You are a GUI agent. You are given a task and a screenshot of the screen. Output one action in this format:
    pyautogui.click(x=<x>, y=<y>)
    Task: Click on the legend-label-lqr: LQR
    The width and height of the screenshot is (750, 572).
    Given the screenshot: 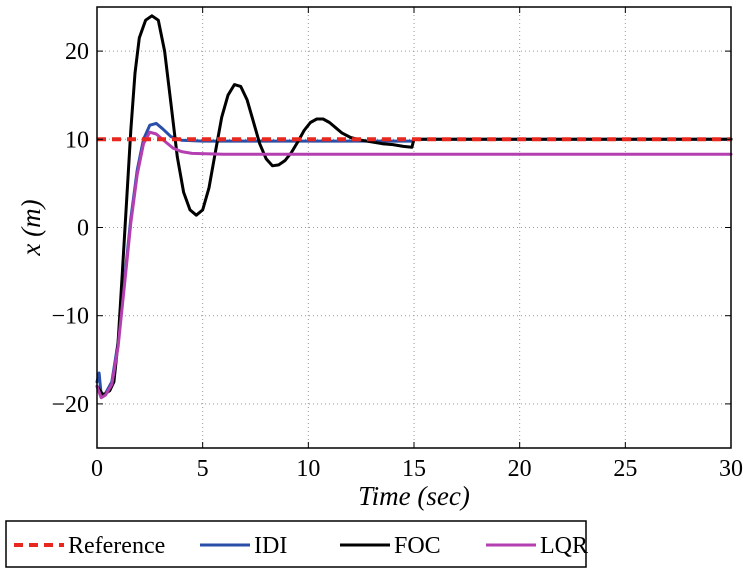 What is the action you would take?
    pyautogui.click(x=564, y=546)
    